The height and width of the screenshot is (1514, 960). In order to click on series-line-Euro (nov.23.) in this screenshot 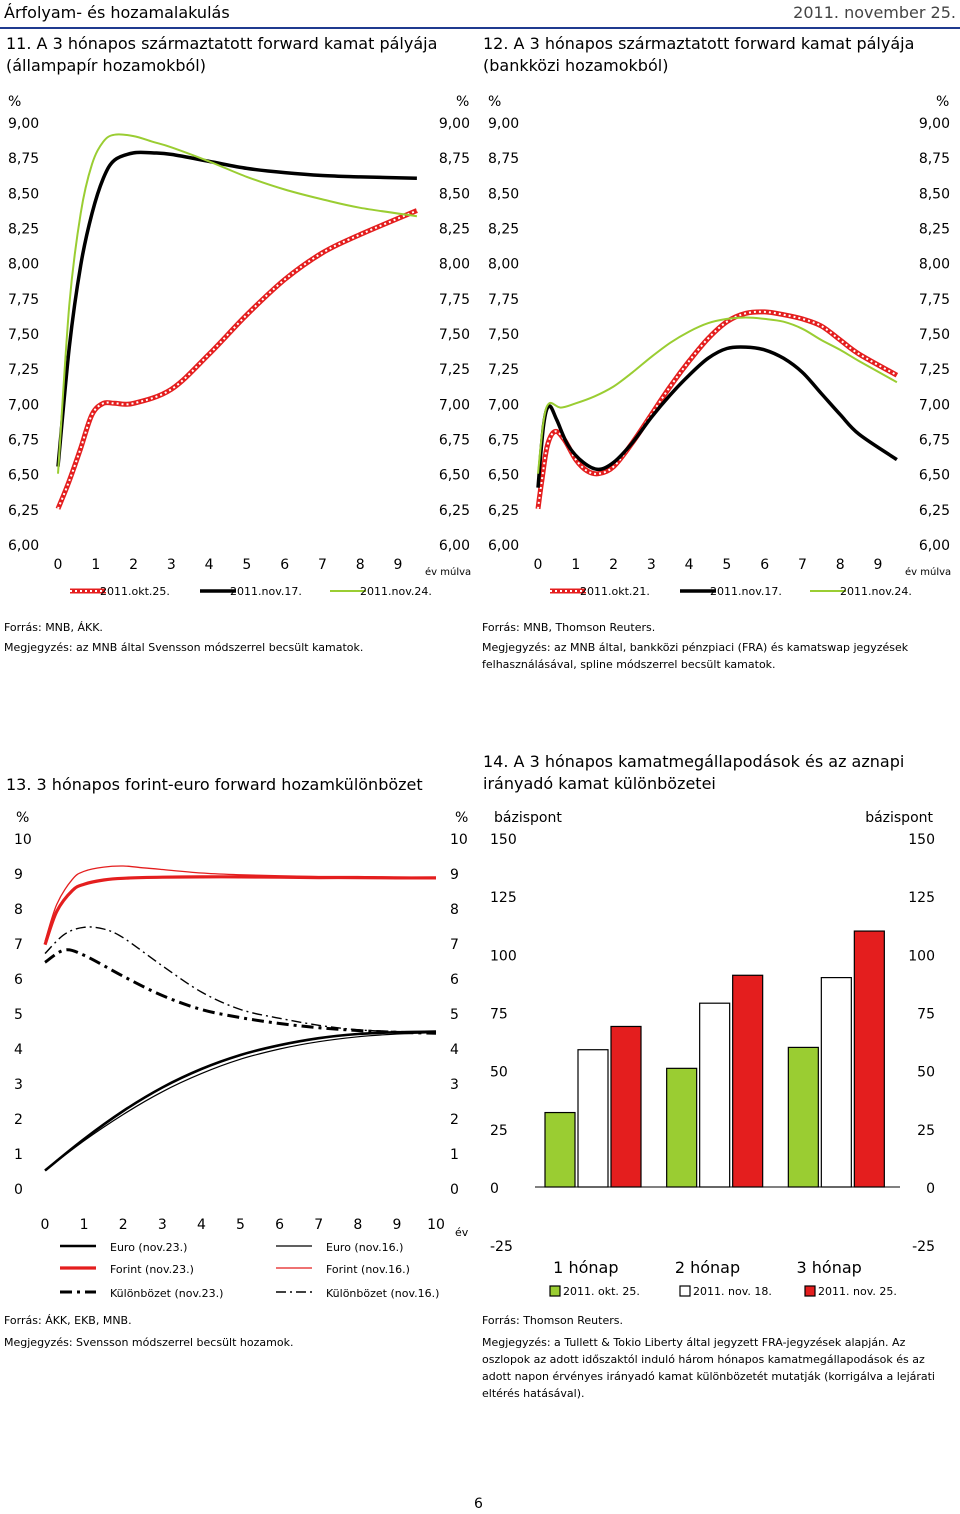, I will do `click(240, 1101)`.